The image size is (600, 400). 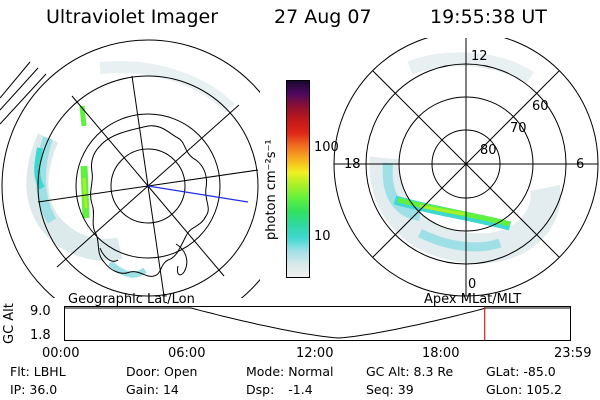 I want to click on colorbar-tick-10: 10, so click(x=322, y=236).